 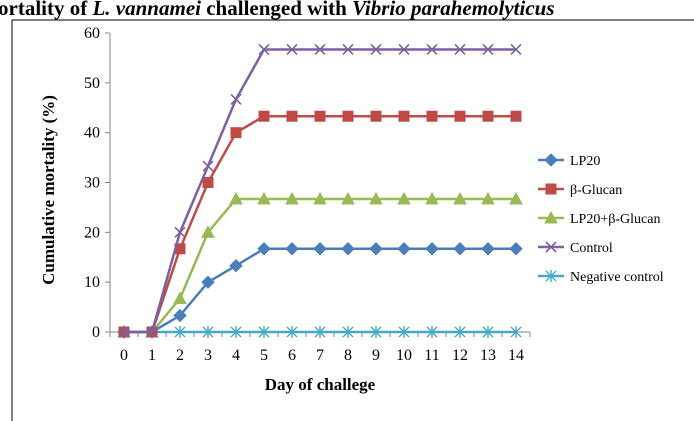 What do you see at coordinates (320, 355) in the screenshot?
I see `x-tick-label: 7` at bounding box center [320, 355].